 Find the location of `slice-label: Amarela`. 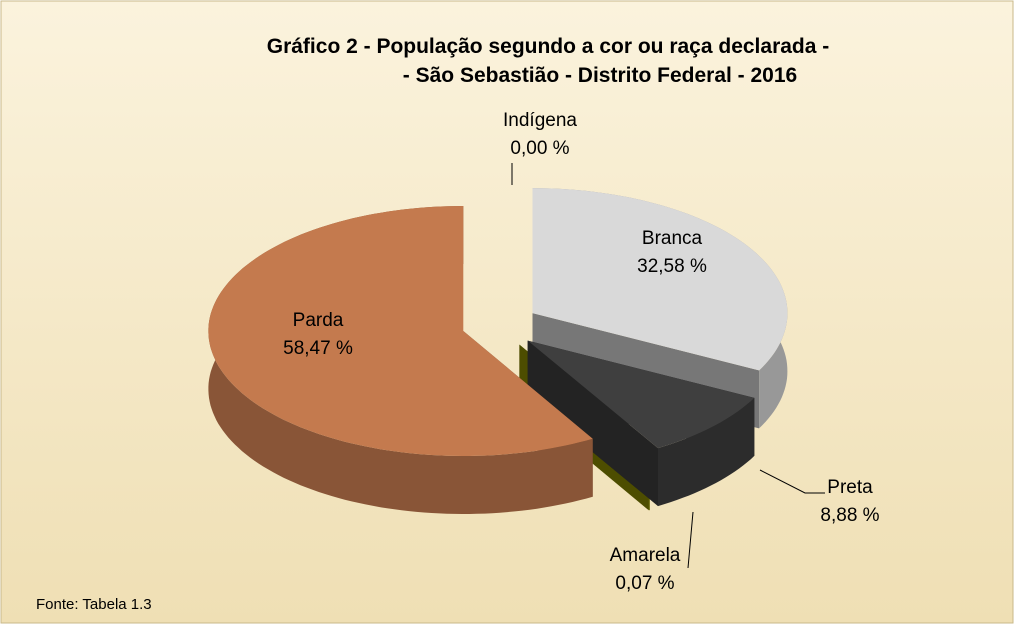

slice-label: Amarela is located at coordinates (645, 555).